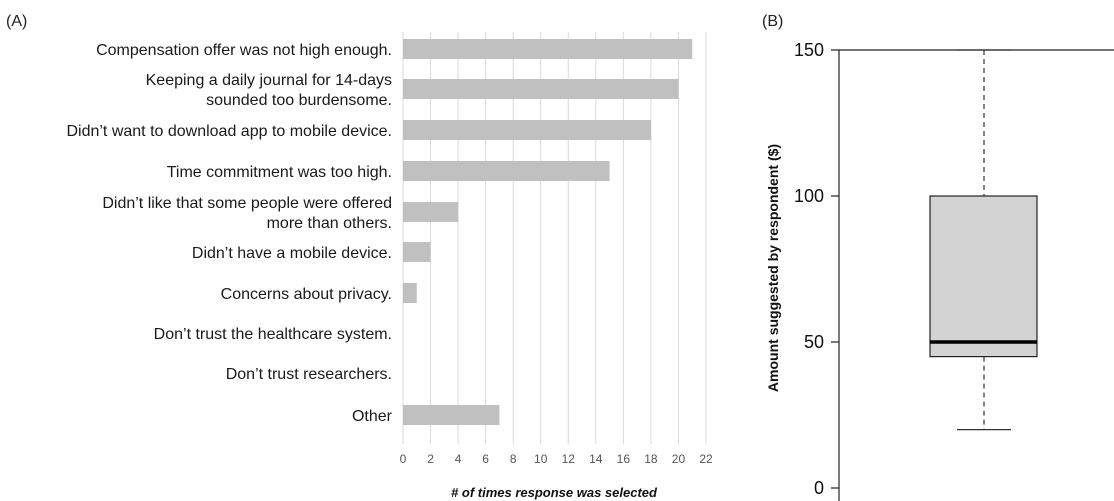  What do you see at coordinates (772, 21) in the screenshot?
I see `panel-b-label: (B)` at bounding box center [772, 21].